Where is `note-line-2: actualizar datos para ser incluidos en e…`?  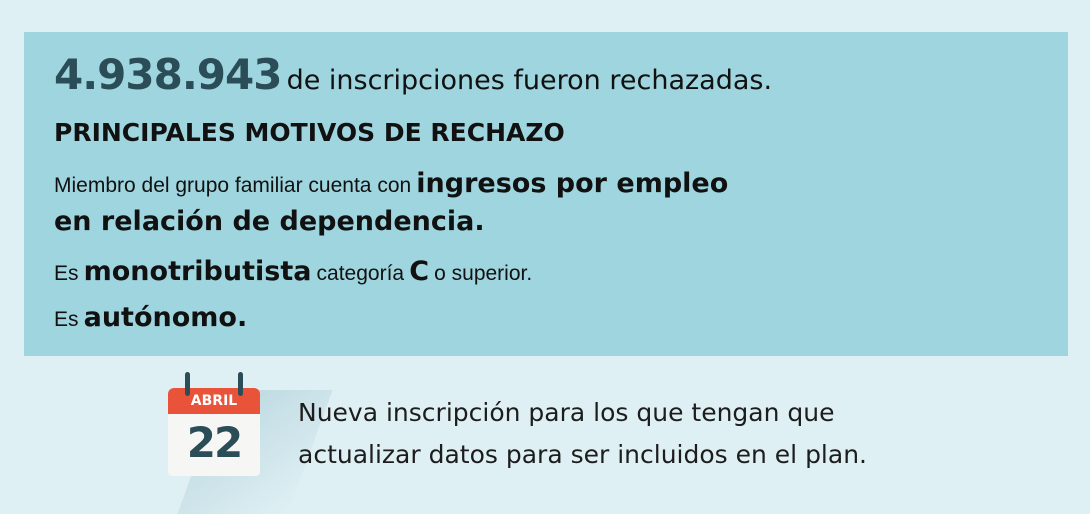 note-line-2: actualizar datos para ser incluidos en e… is located at coordinates (582, 454).